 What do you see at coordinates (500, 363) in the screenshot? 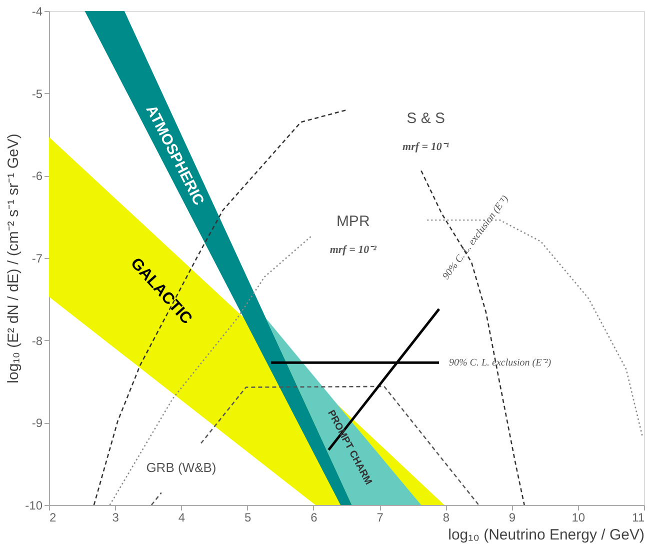
I see `annotation: 90% C. L. exclusion (E⁻²)` at bounding box center [500, 363].